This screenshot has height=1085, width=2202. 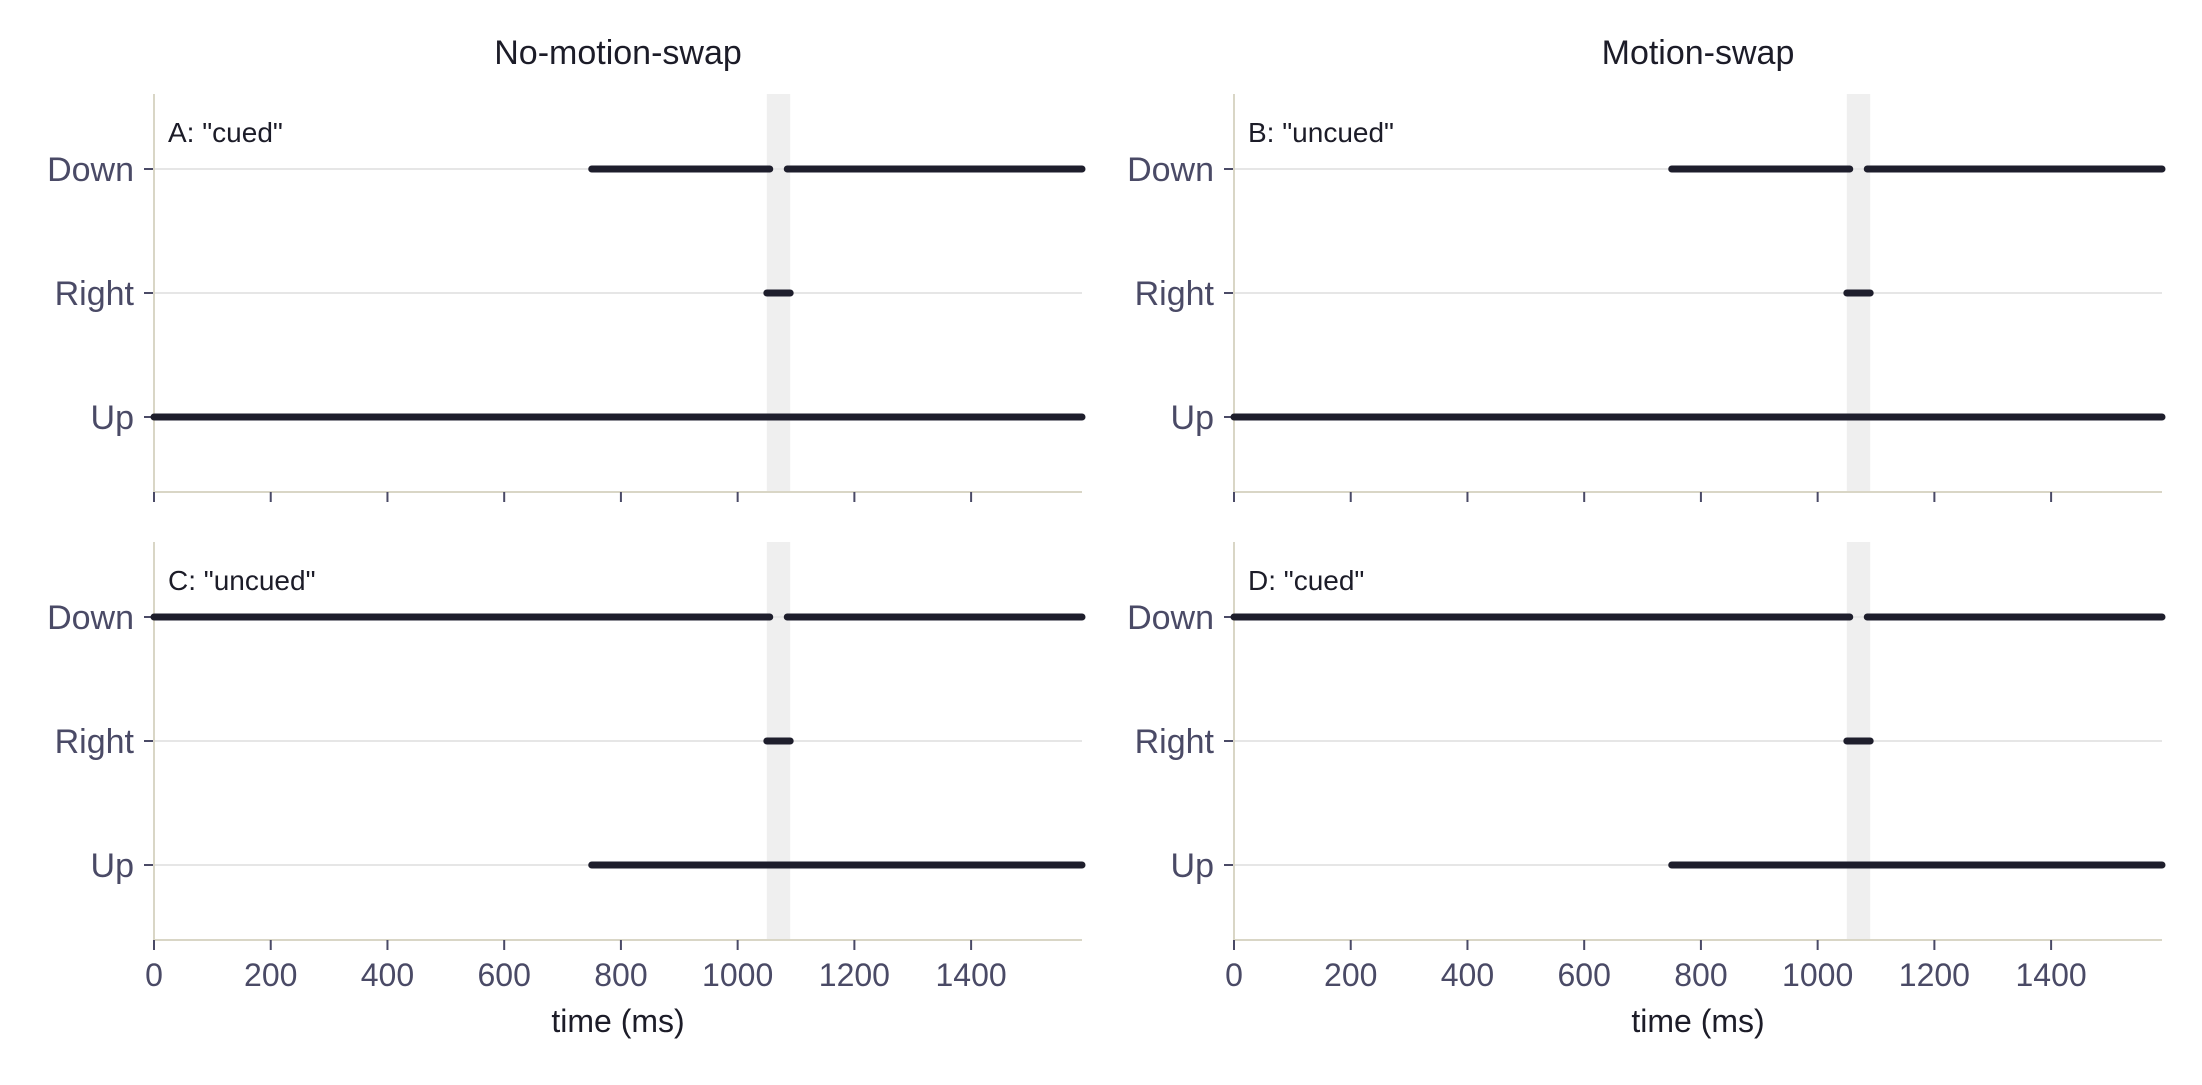 What do you see at coordinates (1321, 132) in the screenshot?
I see `panel-label: B: "uncued"` at bounding box center [1321, 132].